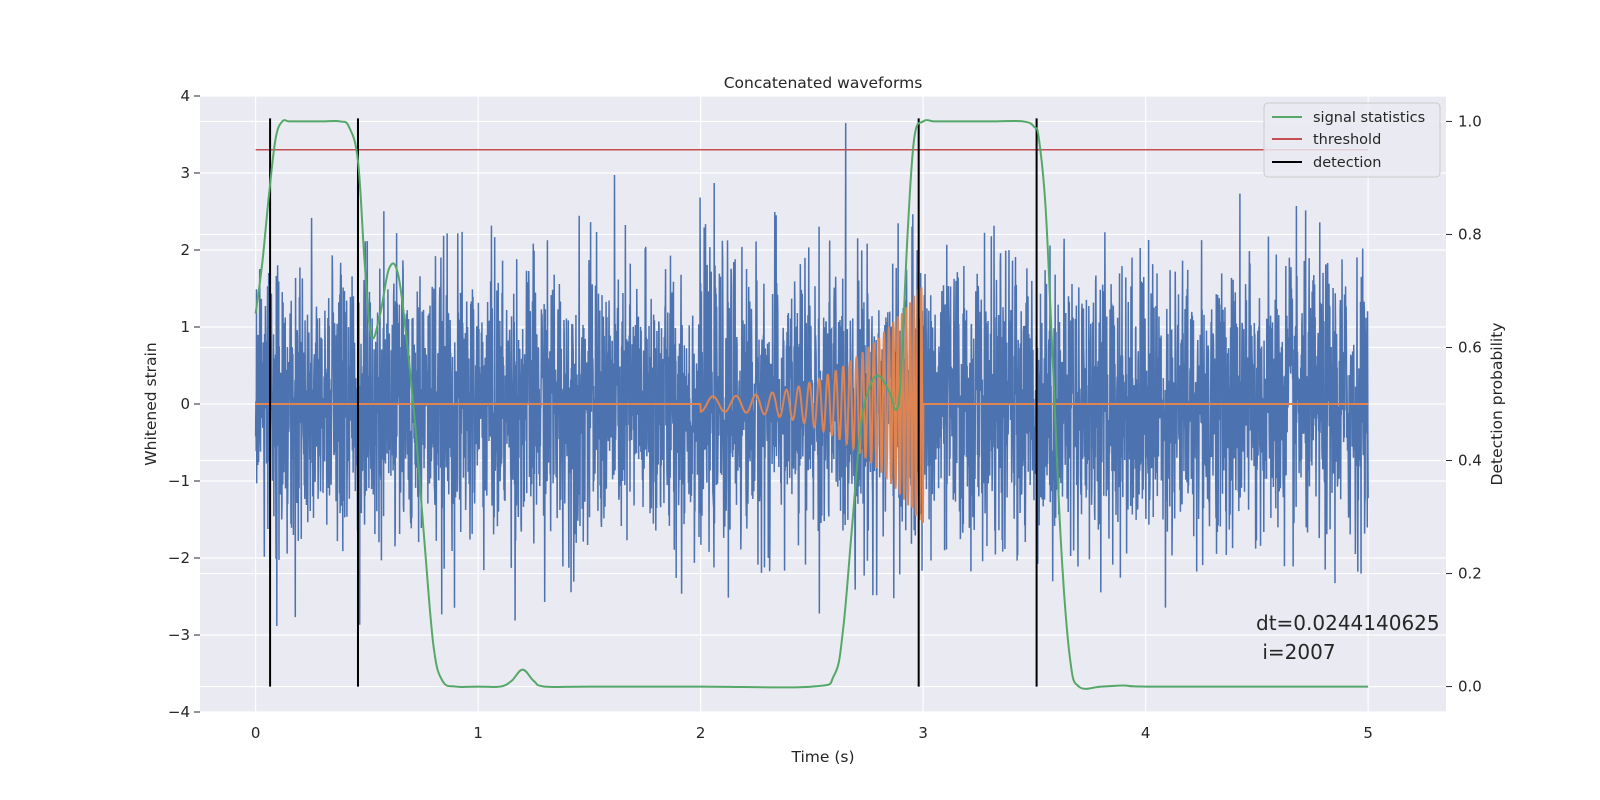 The width and height of the screenshot is (1600, 800). I want to click on bottom-axis-ticks: 0 1 2 3 4 5, so click(812, 733).